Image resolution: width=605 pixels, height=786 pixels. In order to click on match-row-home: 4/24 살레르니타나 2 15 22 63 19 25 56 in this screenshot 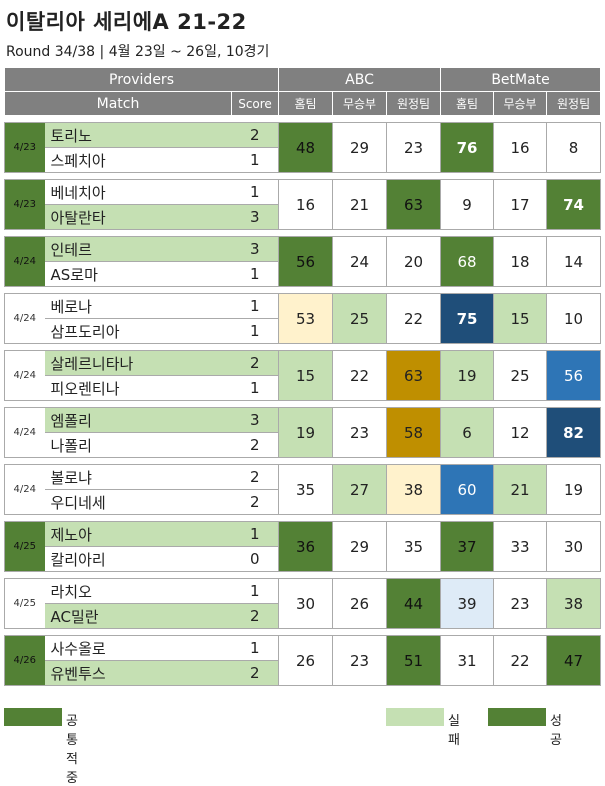, I will do `click(303, 375)`.